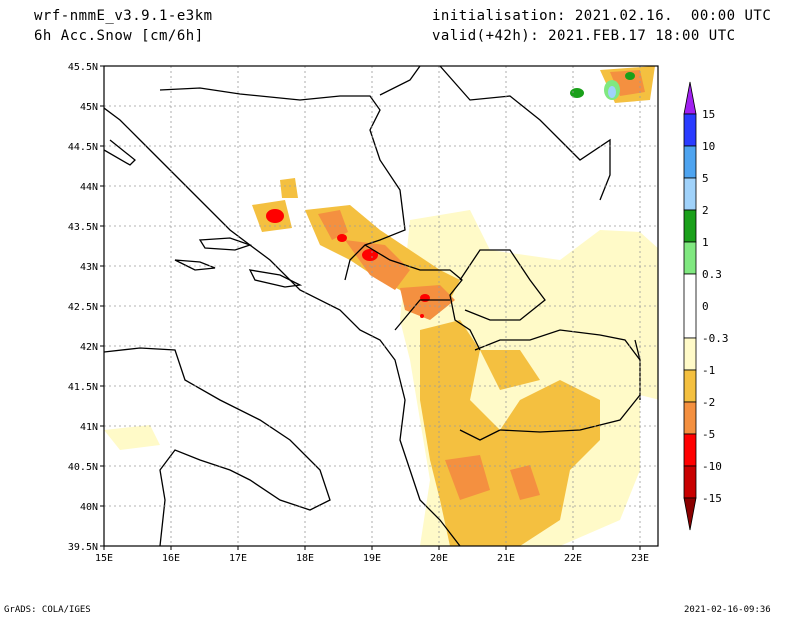 This screenshot has height=618, width=800. What do you see at coordinates (104, 558) in the screenshot?
I see `lon-label: 15E` at bounding box center [104, 558].